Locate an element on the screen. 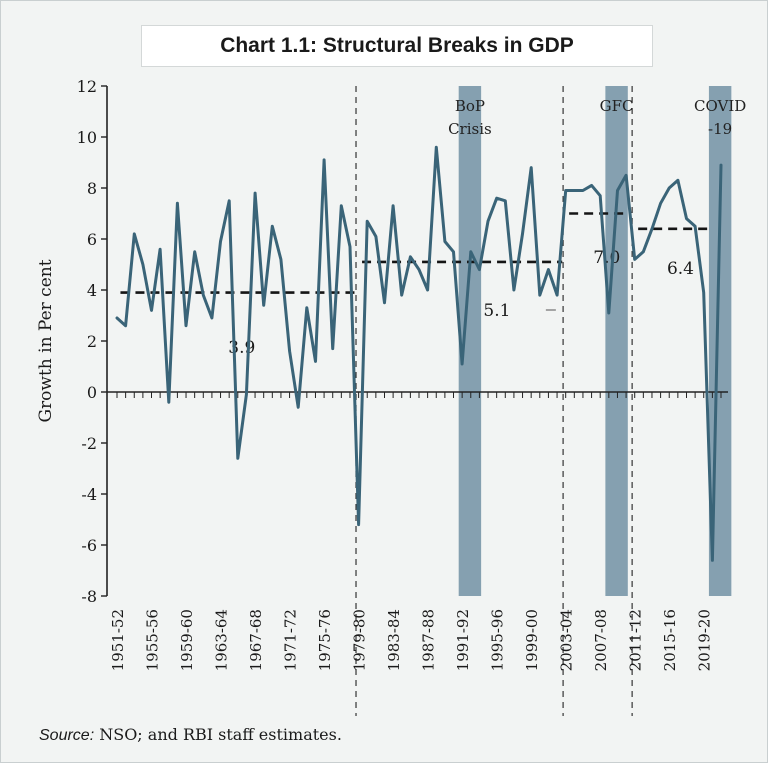  x-tick-label-12: 1999-00 is located at coordinates (532, 640).